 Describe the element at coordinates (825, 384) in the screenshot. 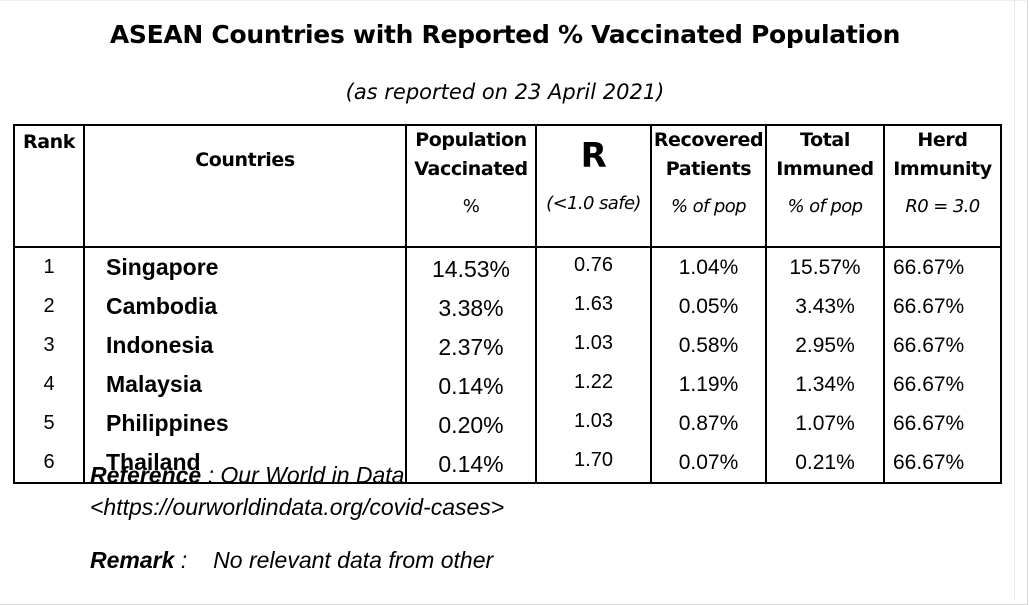

I see `immuned-cell: 1.34%` at that location.